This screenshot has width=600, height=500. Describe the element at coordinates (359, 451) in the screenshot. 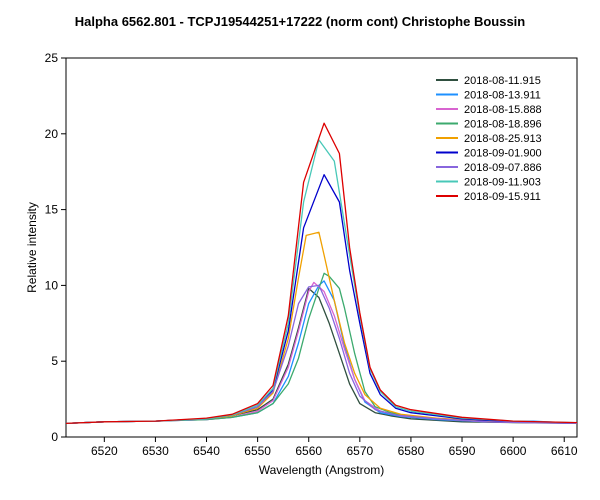

I see `x-tick-label: 6570` at that location.